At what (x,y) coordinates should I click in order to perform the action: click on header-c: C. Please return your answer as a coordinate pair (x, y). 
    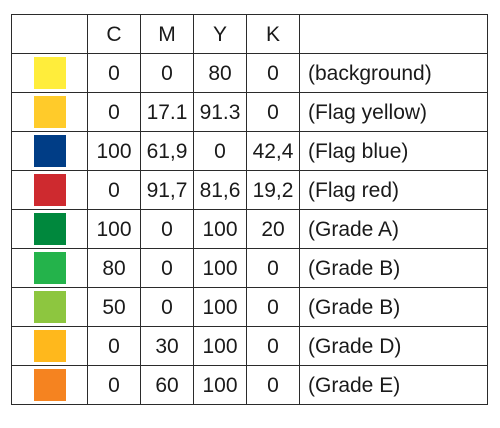
    Looking at the image, I should click on (114, 34).